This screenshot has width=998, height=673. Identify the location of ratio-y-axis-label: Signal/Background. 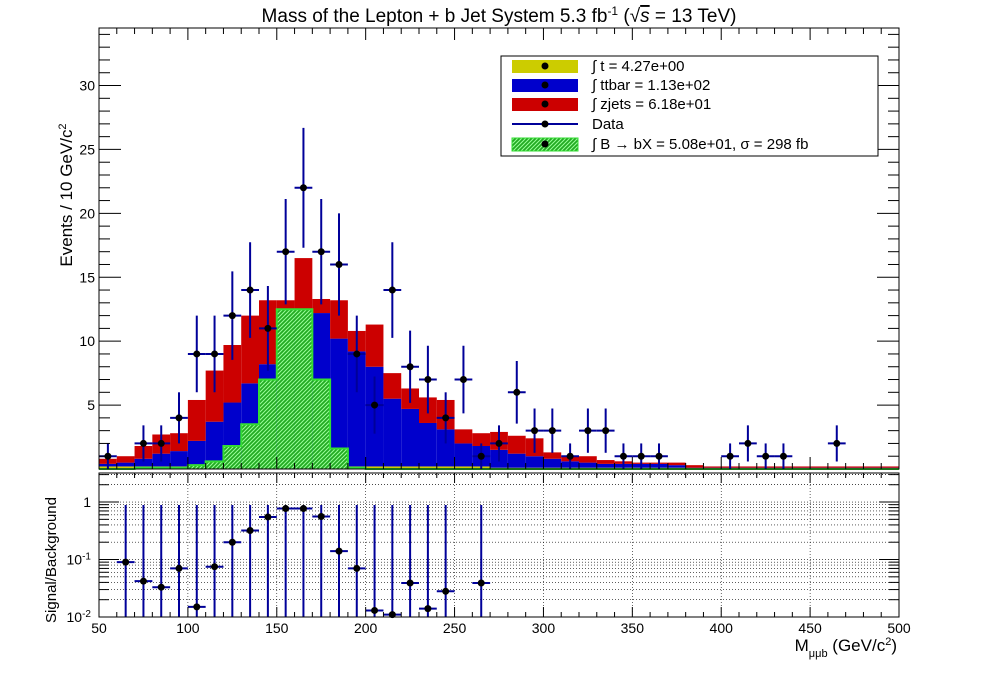
(51, 560).